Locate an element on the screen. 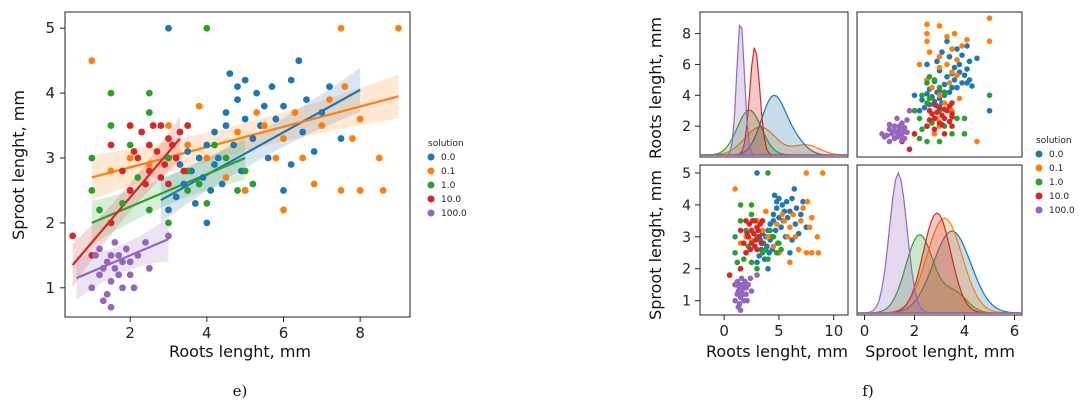 This screenshot has width=1090, height=403. chart-f-x-axis-label-roots: Roots lenght, mm is located at coordinates (777, 351).